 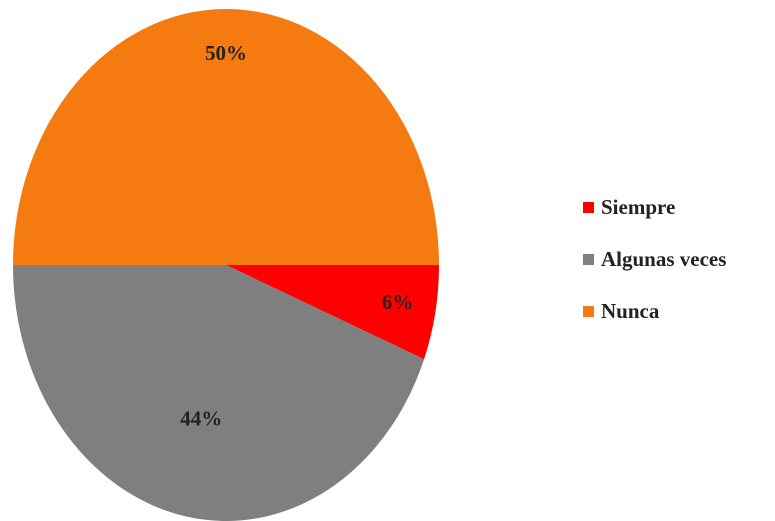 I want to click on legend: Siempre Algunas veces Nunca, so click(x=654, y=272).